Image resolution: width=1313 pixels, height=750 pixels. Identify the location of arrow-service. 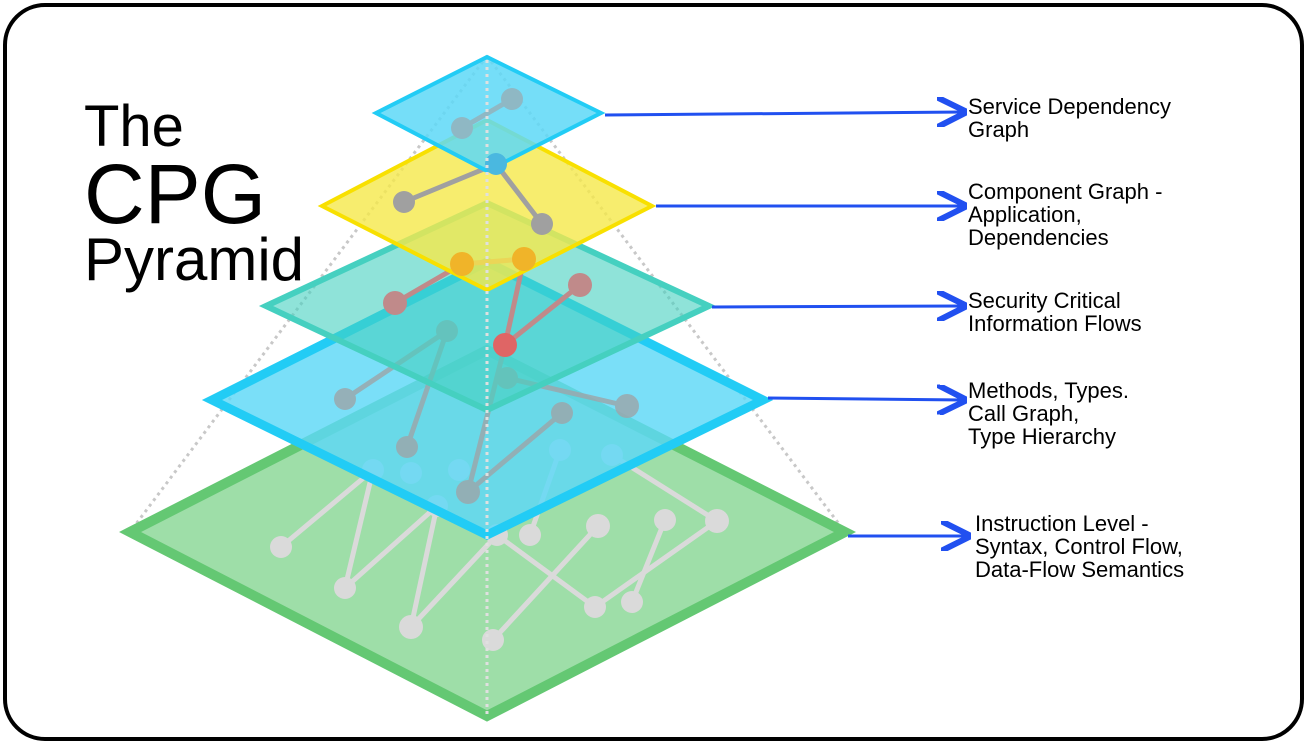
(784, 113).